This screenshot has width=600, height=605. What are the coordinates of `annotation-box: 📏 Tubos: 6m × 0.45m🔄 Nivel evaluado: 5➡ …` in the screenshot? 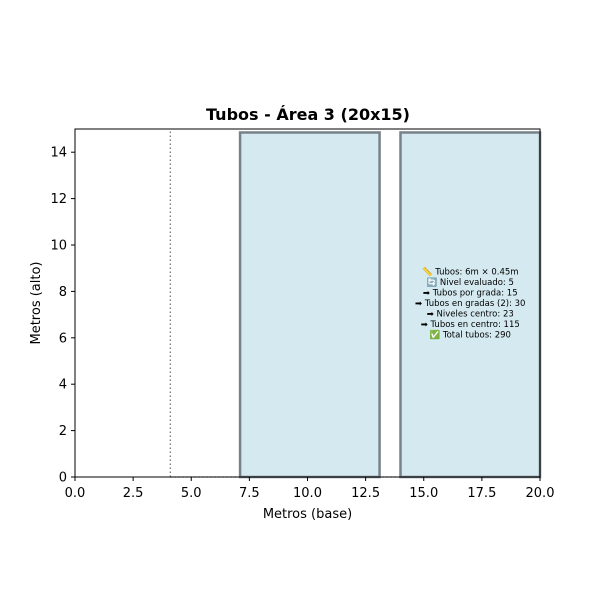 It's located at (470, 304).